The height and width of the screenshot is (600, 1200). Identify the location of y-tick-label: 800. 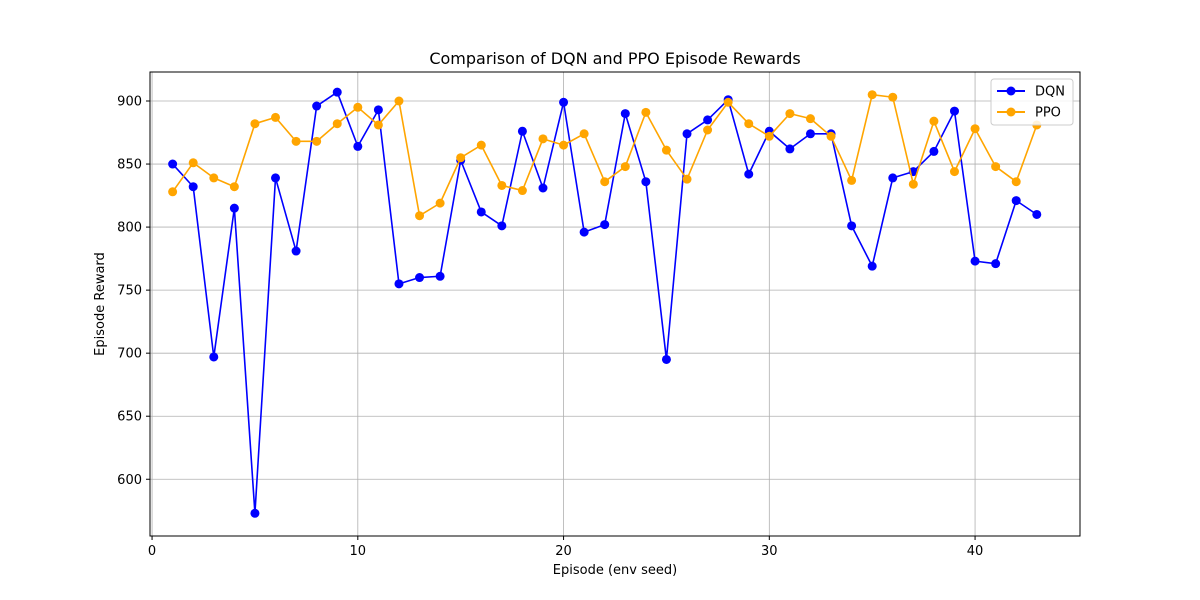
(129, 228).